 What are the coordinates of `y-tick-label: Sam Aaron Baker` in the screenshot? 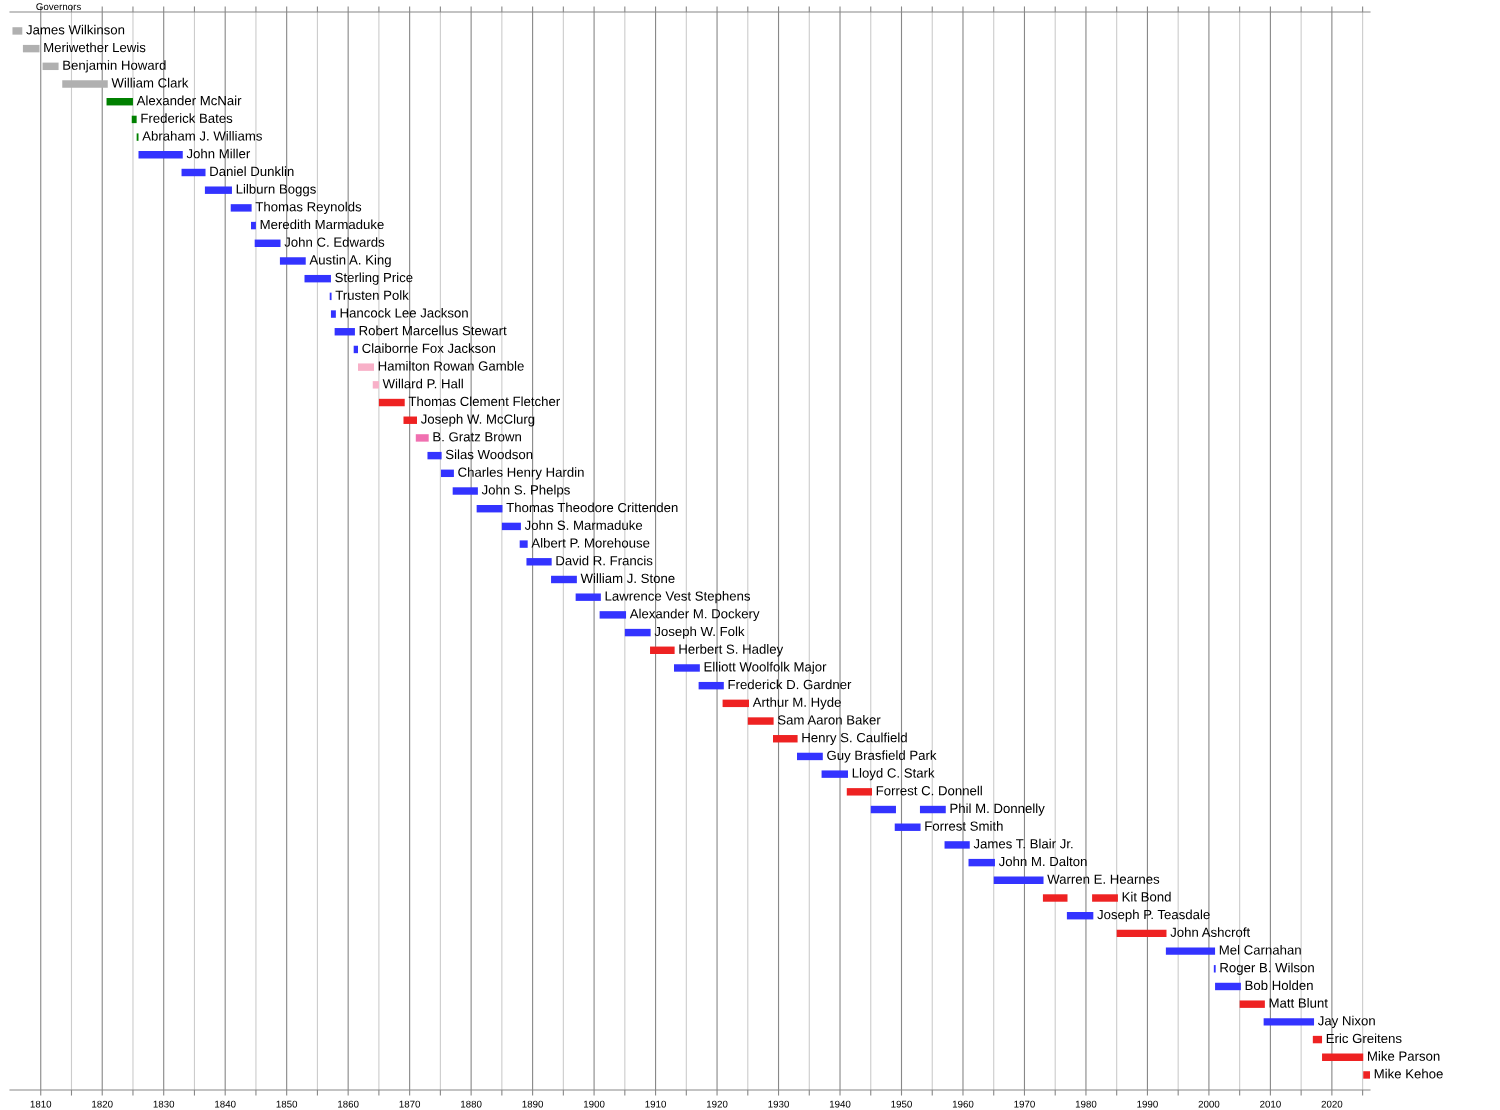 It's located at (829, 719).